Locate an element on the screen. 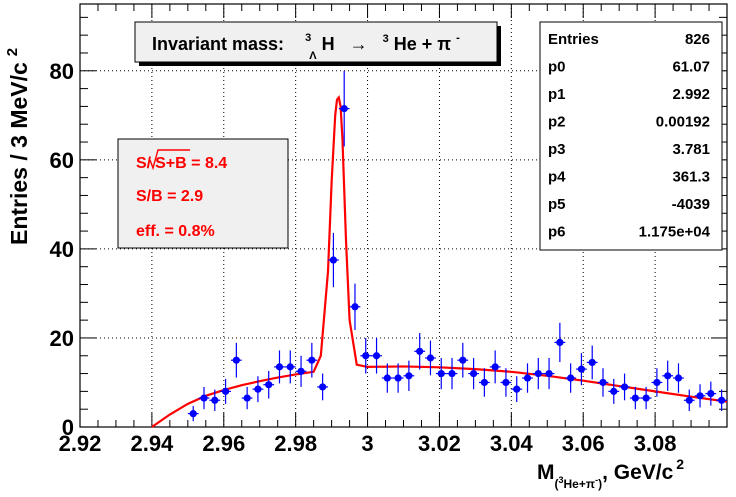 Image resolution: width=736 pixels, height=497 pixels. y-tick-label: 0 is located at coordinates (68, 427).